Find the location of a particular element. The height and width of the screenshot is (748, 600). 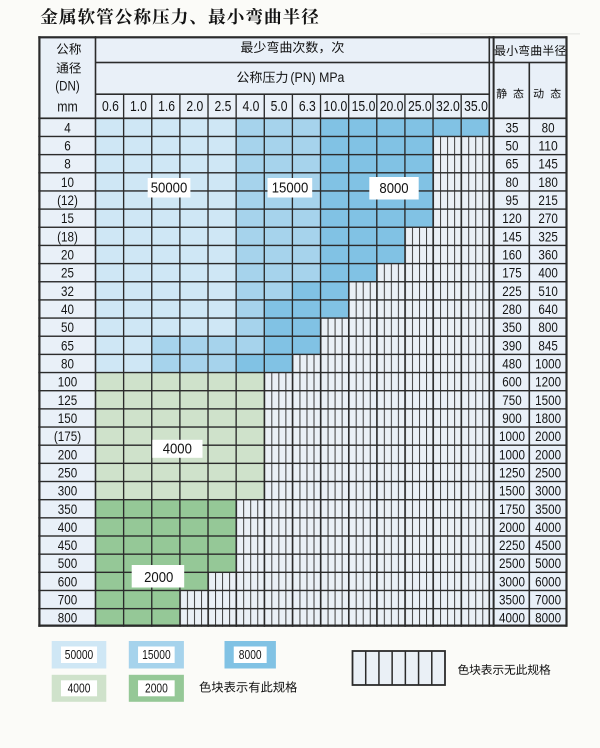

svg-text: 125 is located at coordinates (67, 401).